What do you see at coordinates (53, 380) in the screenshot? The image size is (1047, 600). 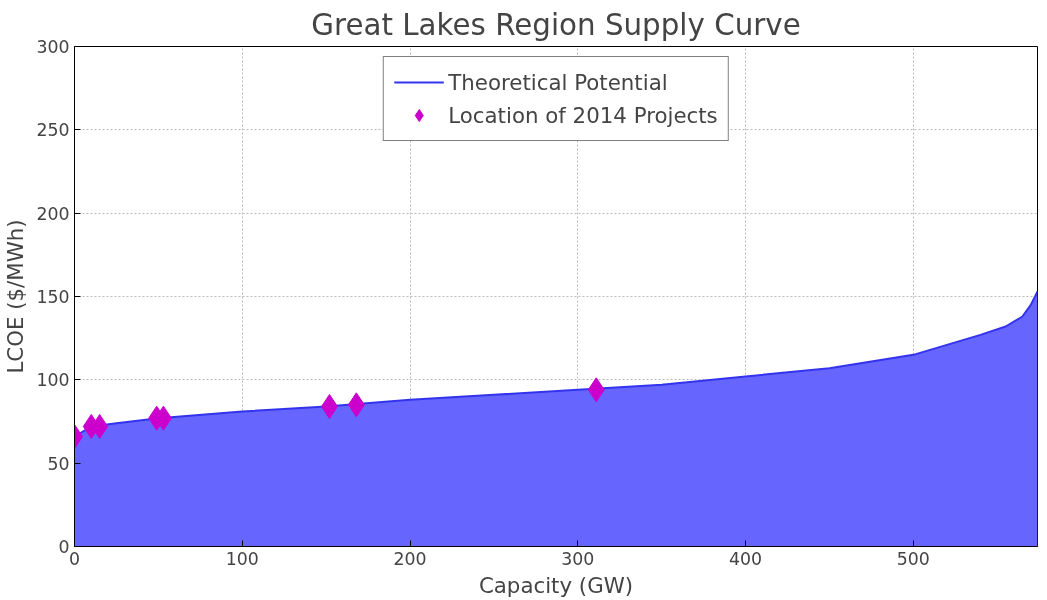 I see `y-tick-label: 100` at bounding box center [53, 380].